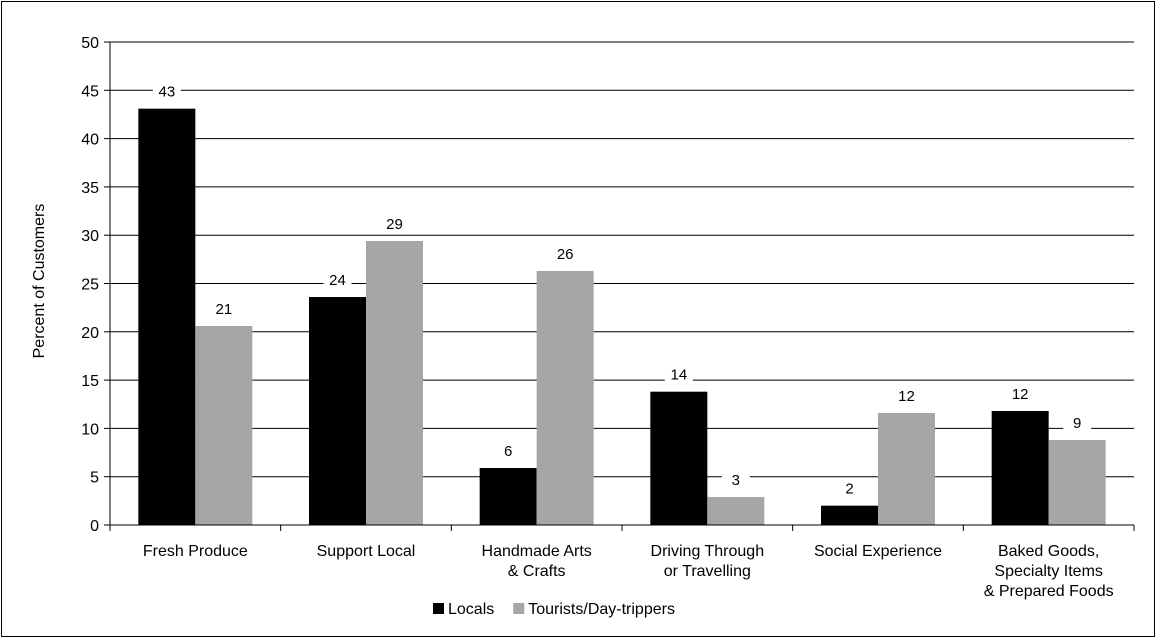 The width and height of the screenshot is (1158, 640). I want to click on y-tick-label: 5, so click(94, 478).